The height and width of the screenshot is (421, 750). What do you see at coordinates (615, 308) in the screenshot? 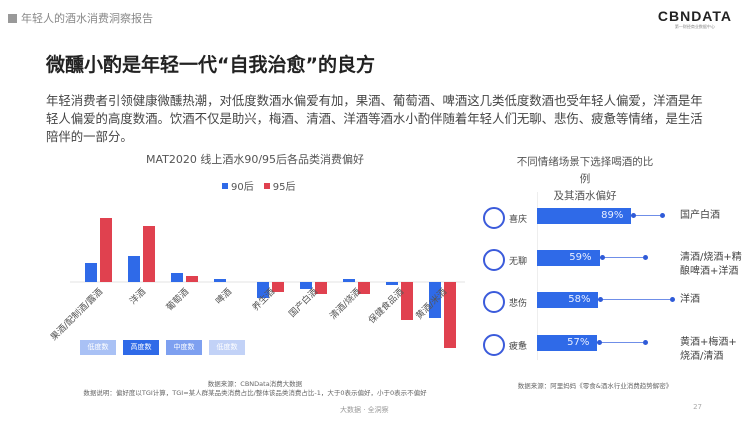
I see `emotion-row: 悲伤 58% 洋酒` at bounding box center [615, 308].